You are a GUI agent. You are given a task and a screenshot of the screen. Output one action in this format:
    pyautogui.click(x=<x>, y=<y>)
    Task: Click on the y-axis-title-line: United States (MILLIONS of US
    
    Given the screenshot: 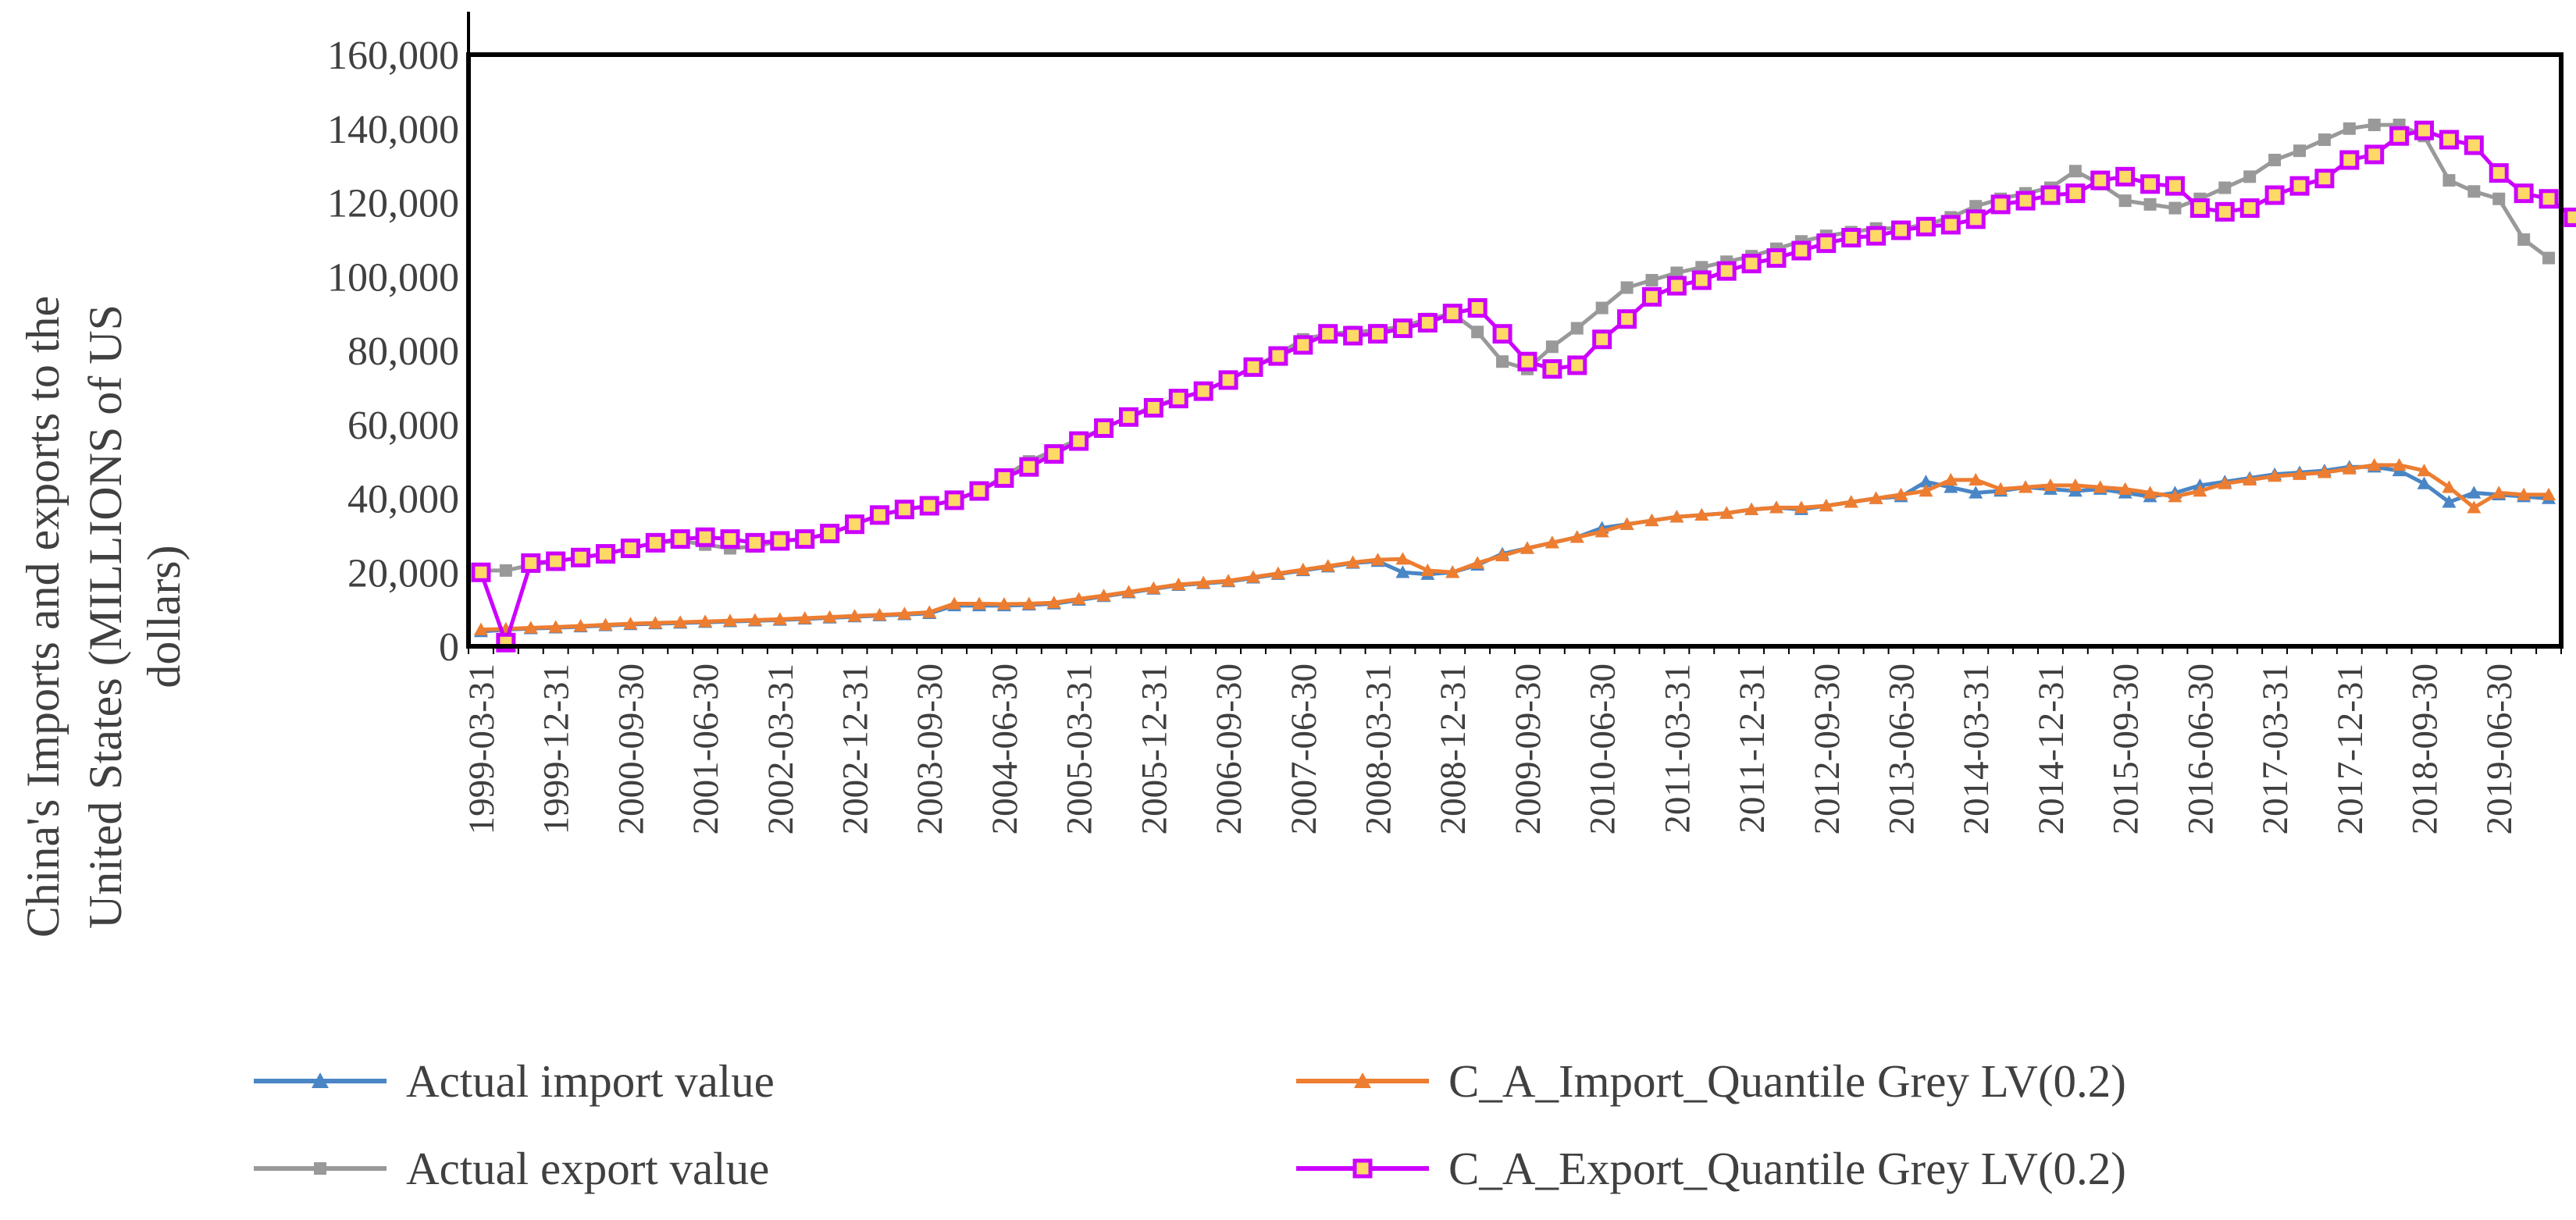 What is the action you would take?
    pyautogui.click(x=106, y=617)
    